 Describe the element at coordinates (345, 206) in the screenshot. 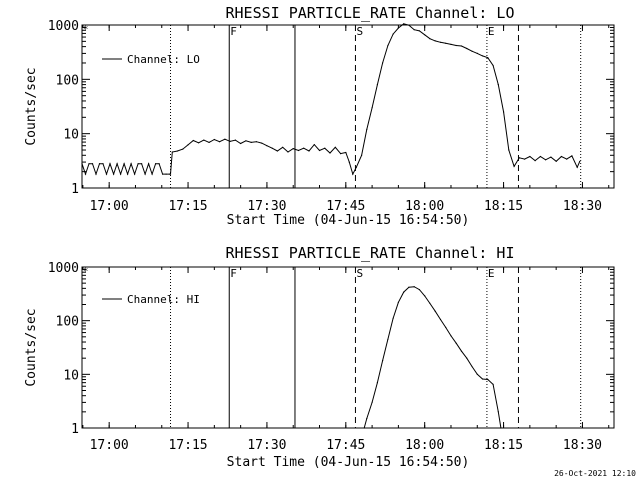

I see `x-tick-label: 17:45` at that location.